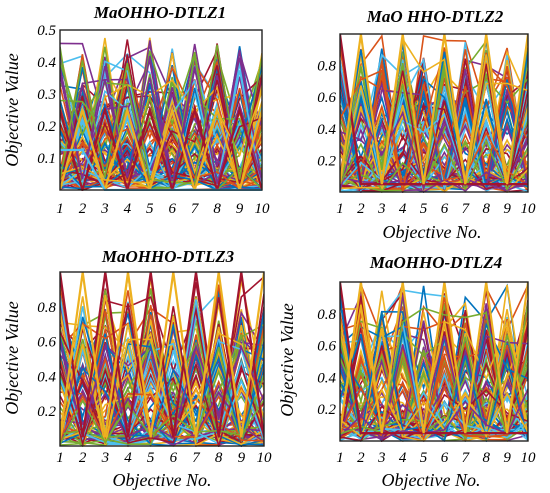 The image size is (550, 493). What do you see at coordinates (435, 262) in the screenshot?
I see `chart-title: MaOHHO-DTLZ4` at bounding box center [435, 262].